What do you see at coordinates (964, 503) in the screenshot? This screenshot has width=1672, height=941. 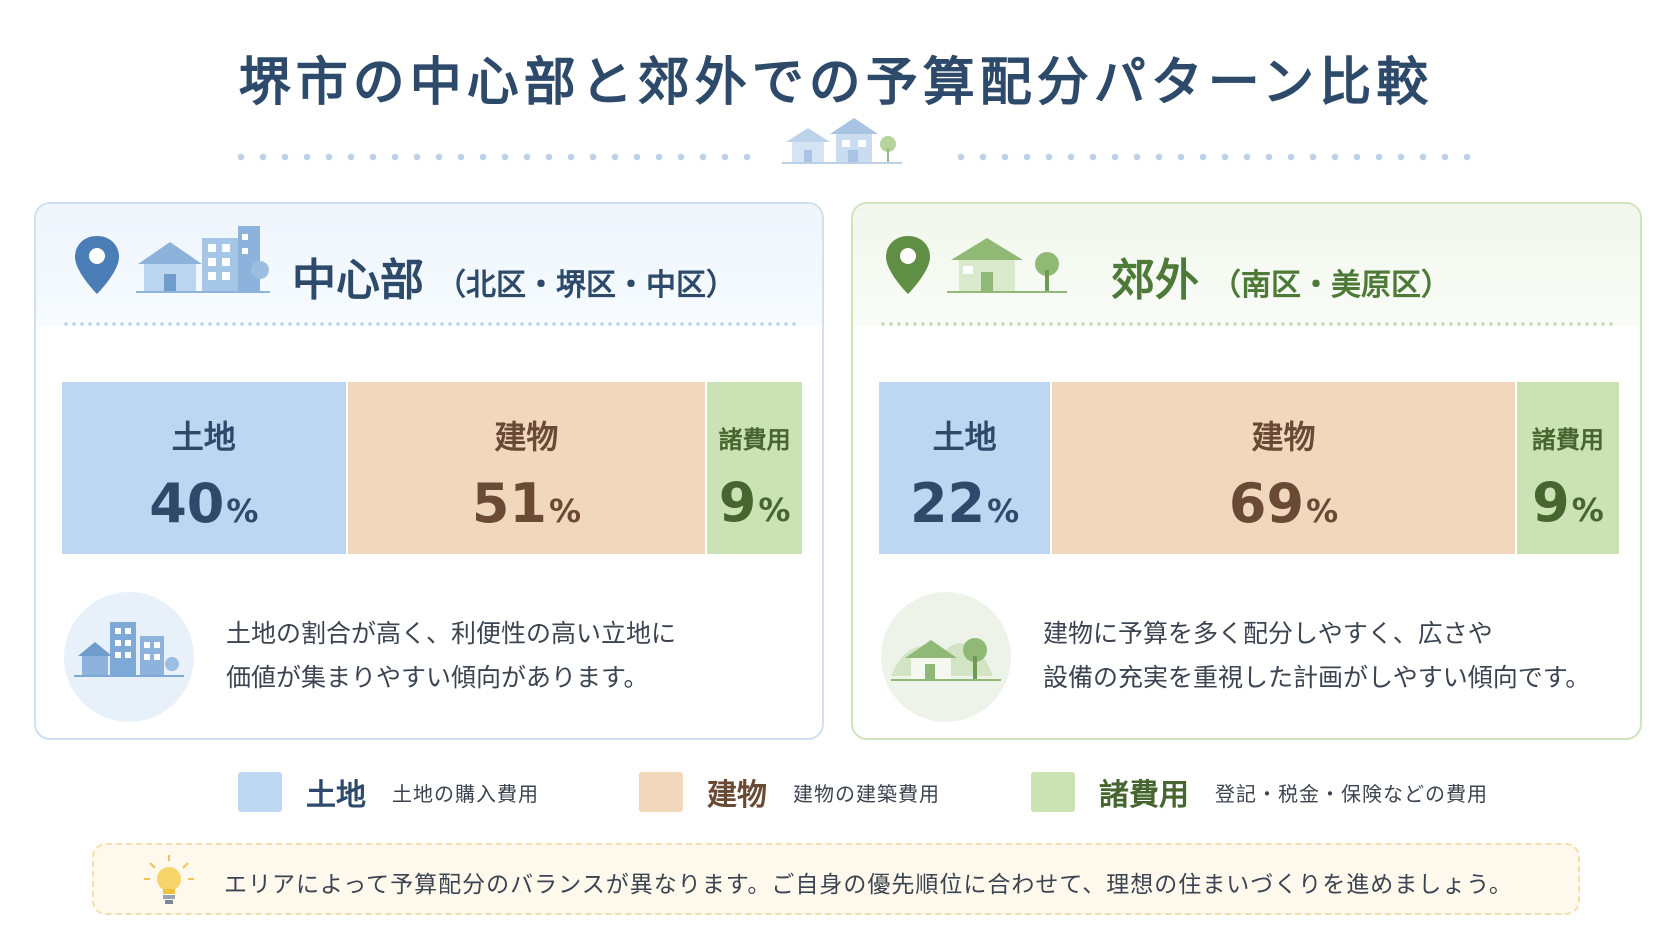 I see `segment-value: 22%` at bounding box center [964, 503].